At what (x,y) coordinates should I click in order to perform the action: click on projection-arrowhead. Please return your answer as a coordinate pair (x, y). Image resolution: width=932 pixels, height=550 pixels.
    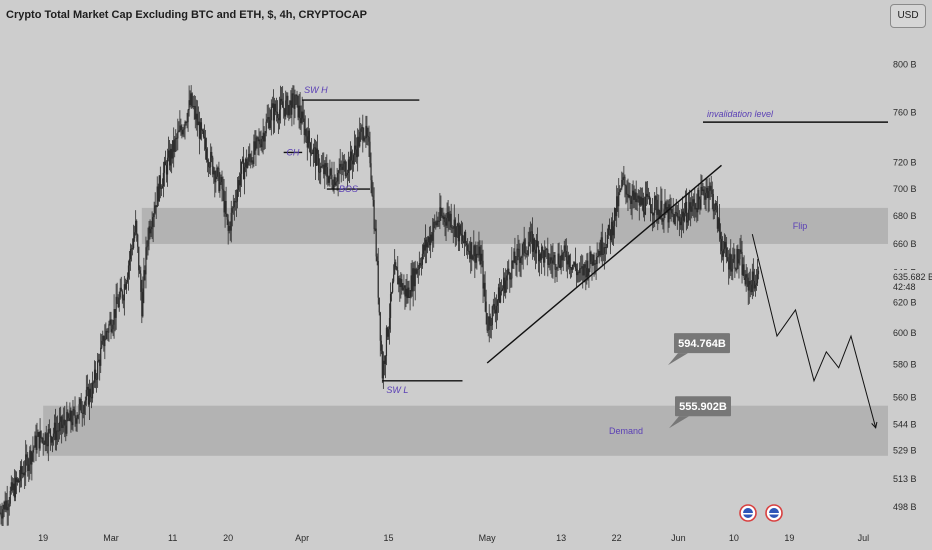
    Looking at the image, I should click on (874, 425).